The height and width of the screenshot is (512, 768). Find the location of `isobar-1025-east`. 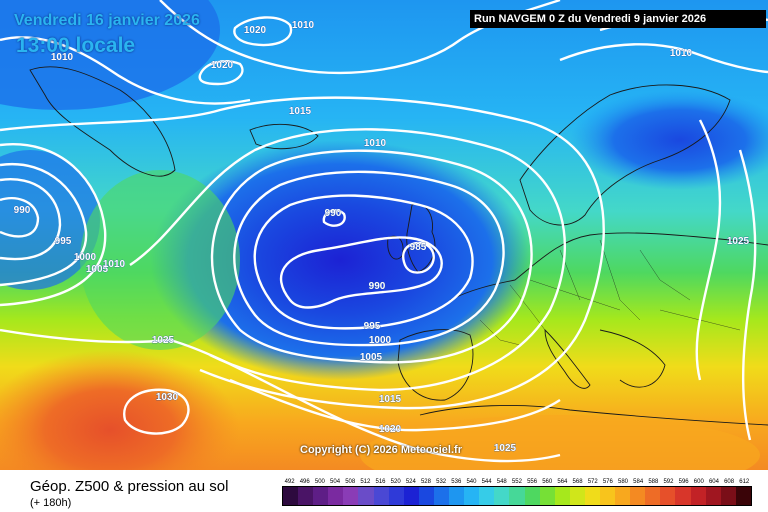

isobar-1025-east is located at coordinates (747, 295).